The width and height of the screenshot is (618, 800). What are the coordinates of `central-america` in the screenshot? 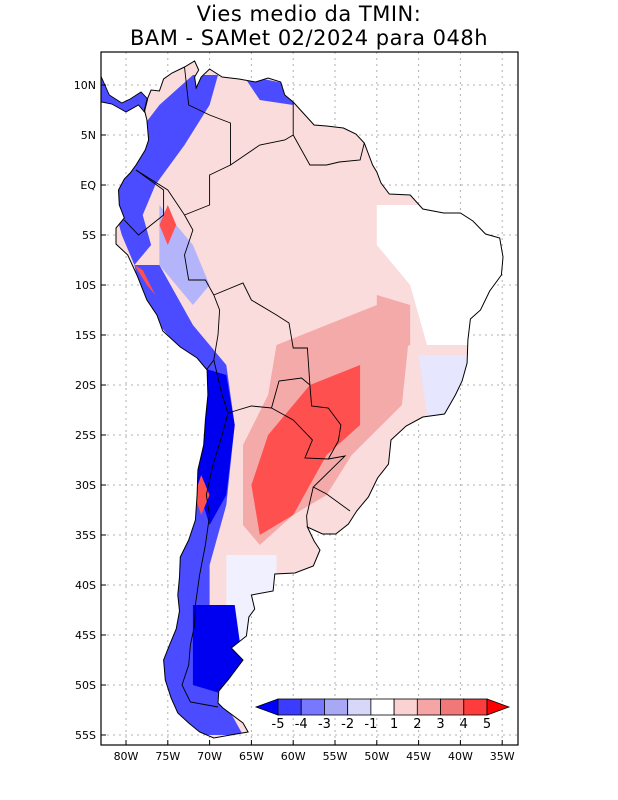 It's located at (125, 94).